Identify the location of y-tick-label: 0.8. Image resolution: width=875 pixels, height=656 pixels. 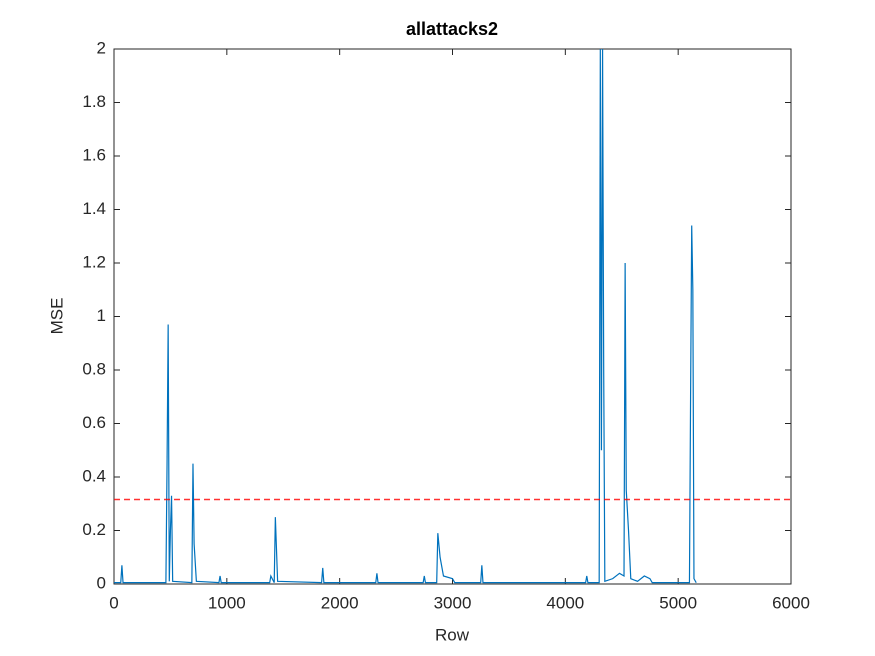
(94, 368).